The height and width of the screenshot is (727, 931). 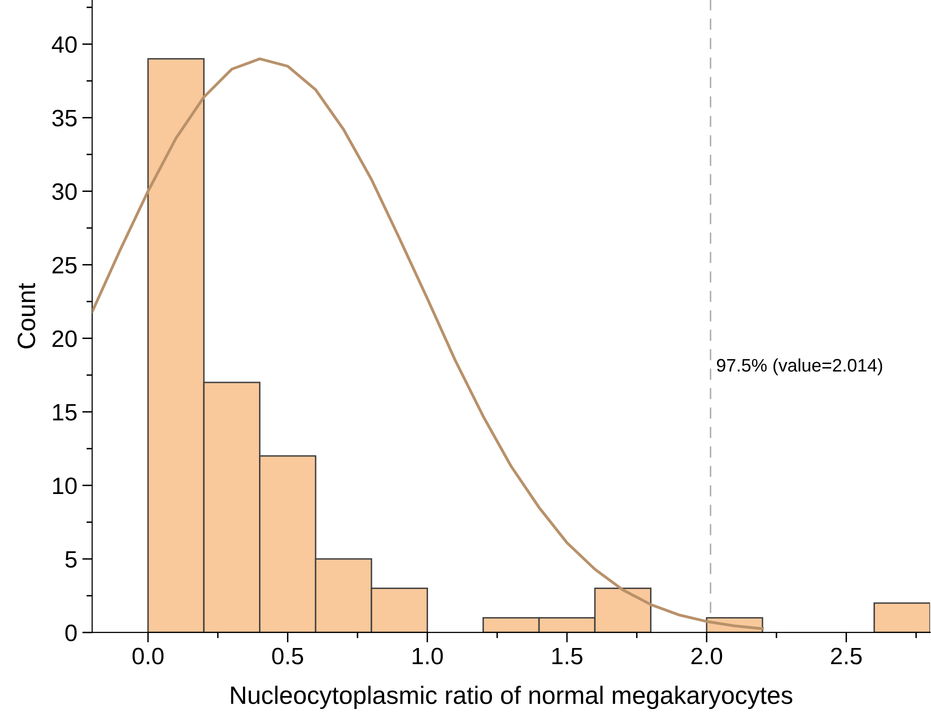 What do you see at coordinates (148, 656) in the screenshot?
I see `x-tick-label: 0.0` at bounding box center [148, 656].